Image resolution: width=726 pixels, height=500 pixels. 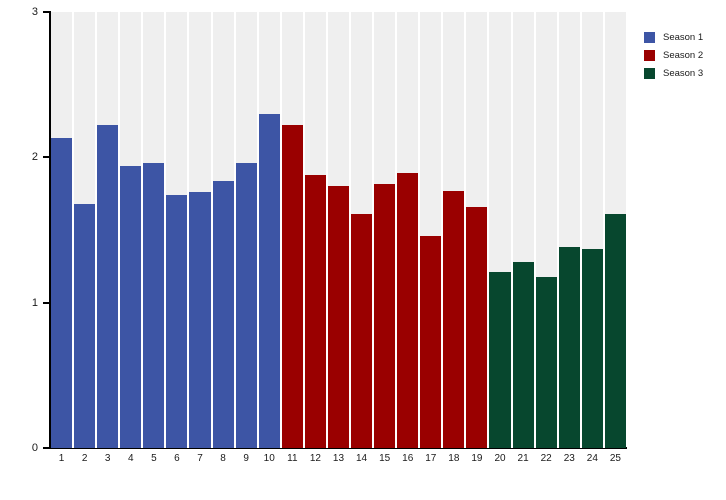 What do you see at coordinates (683, 37) in the screenshot?
I see `legend-label: Season 1` at bounding box center [683, 37].